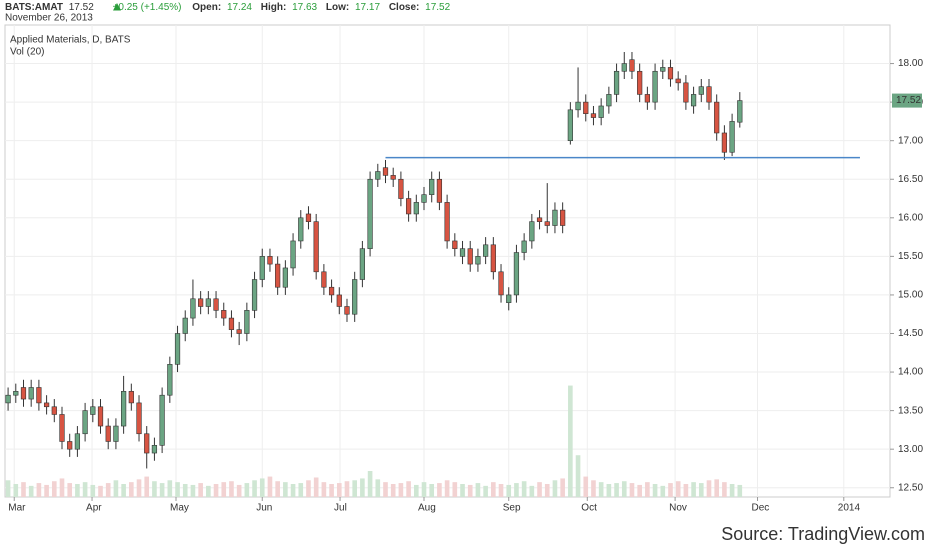 This screenshot has height=550, width=932. What do you see at coordinates (147, 7) in the screenshot?
I see `change: +0.25 (+1.45%)` at bounding box center [147, 7].